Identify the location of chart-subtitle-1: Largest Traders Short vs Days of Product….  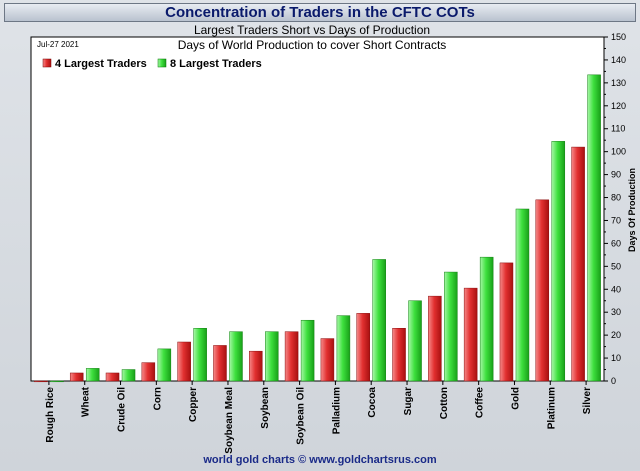
(312, 30).